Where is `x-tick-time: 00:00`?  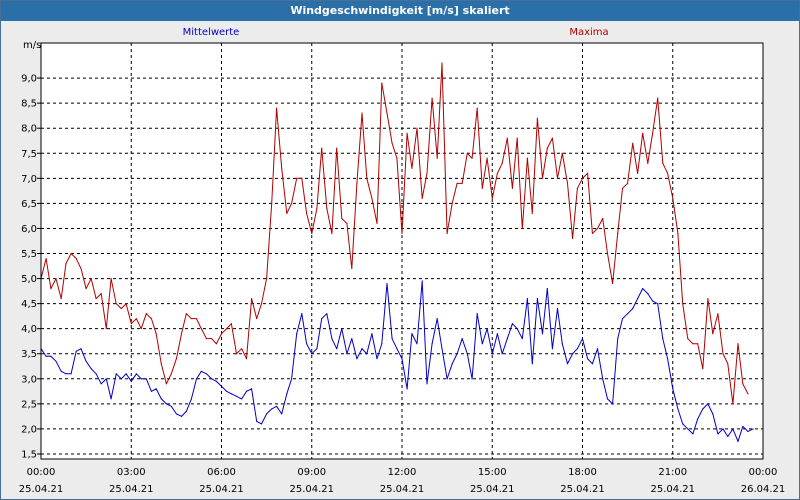
x-tick-time: 00:00 is located at coordinates (763, 472).